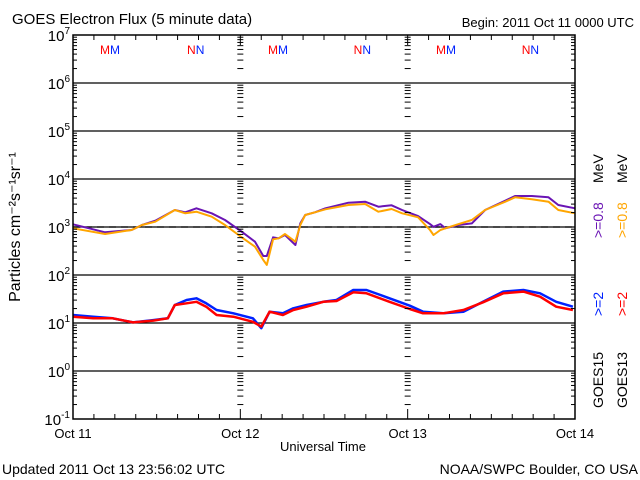  I want to click on footer-credit: NOAA/SWPC Boulder, CO USA, so click(539, 469).